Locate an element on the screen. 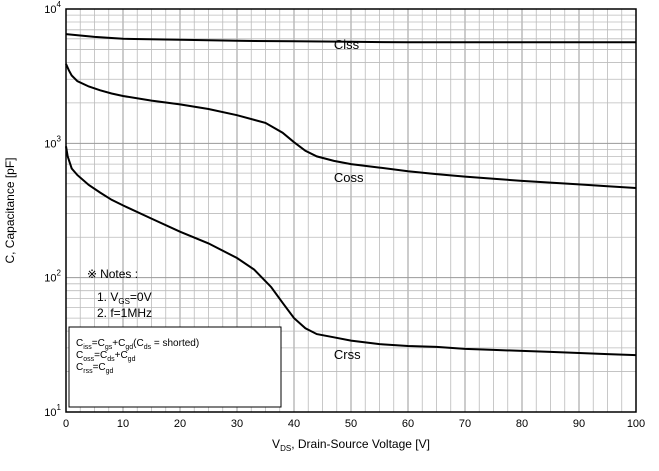  definition-line: Crss=Cgd is located at coordinates (95, 368).